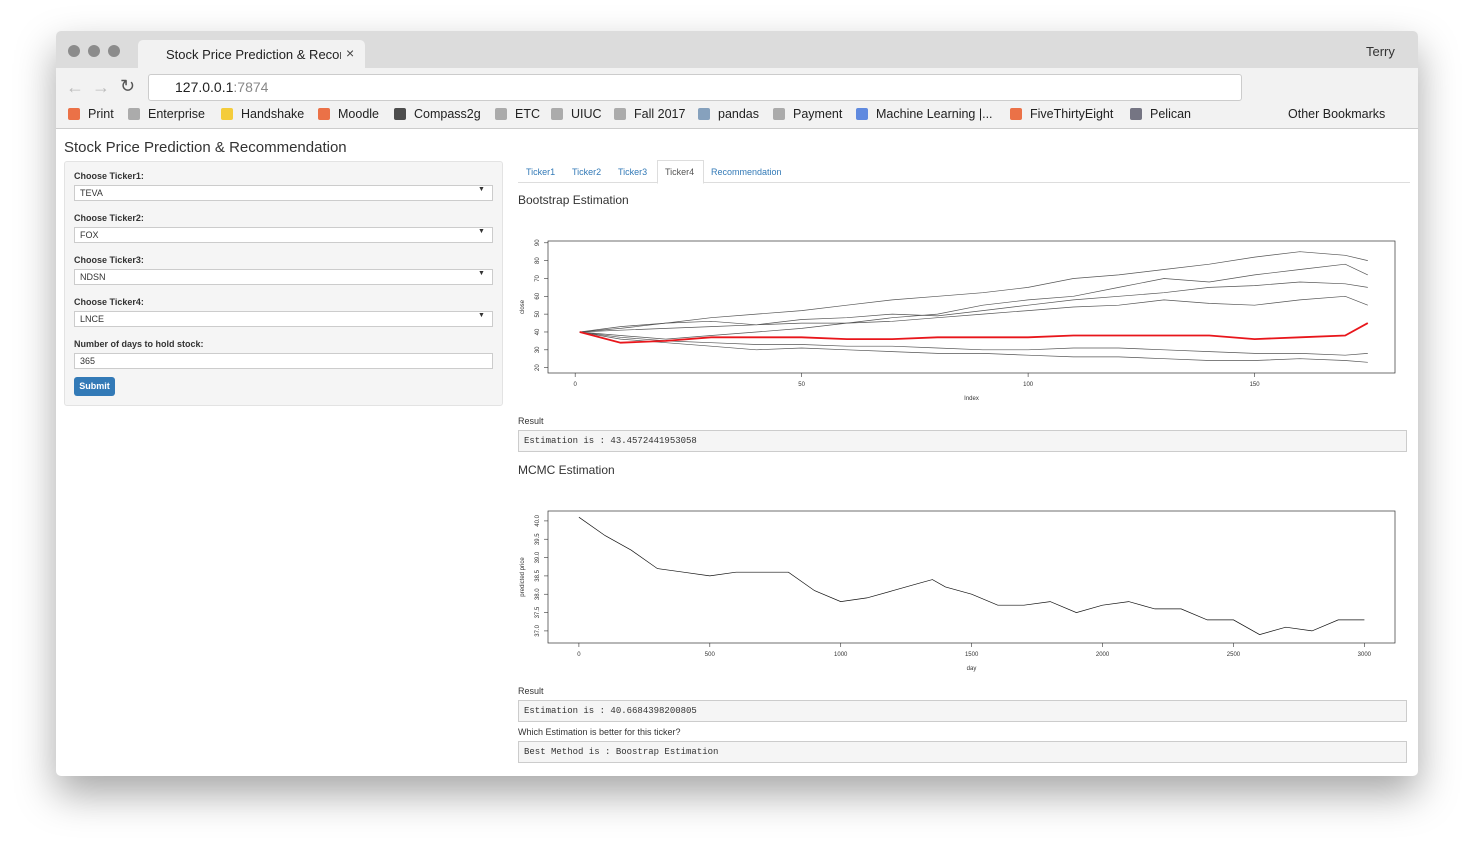 The height and width of the screenshot is (857, 1474). What do you see at coordinates (358, 114) in the screenshot?
I see `bookmark: Moodle` at bounding box center [358, 114].